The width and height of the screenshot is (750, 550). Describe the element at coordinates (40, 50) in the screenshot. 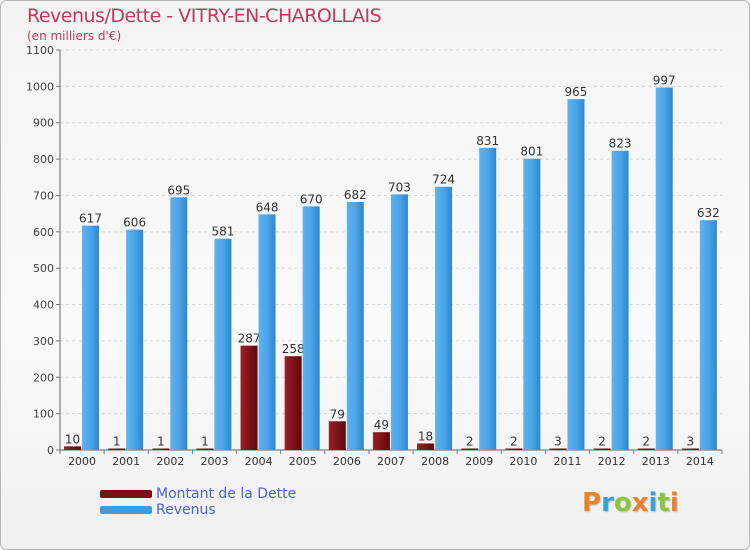

I see `y-tick-label: 1100` at that location.